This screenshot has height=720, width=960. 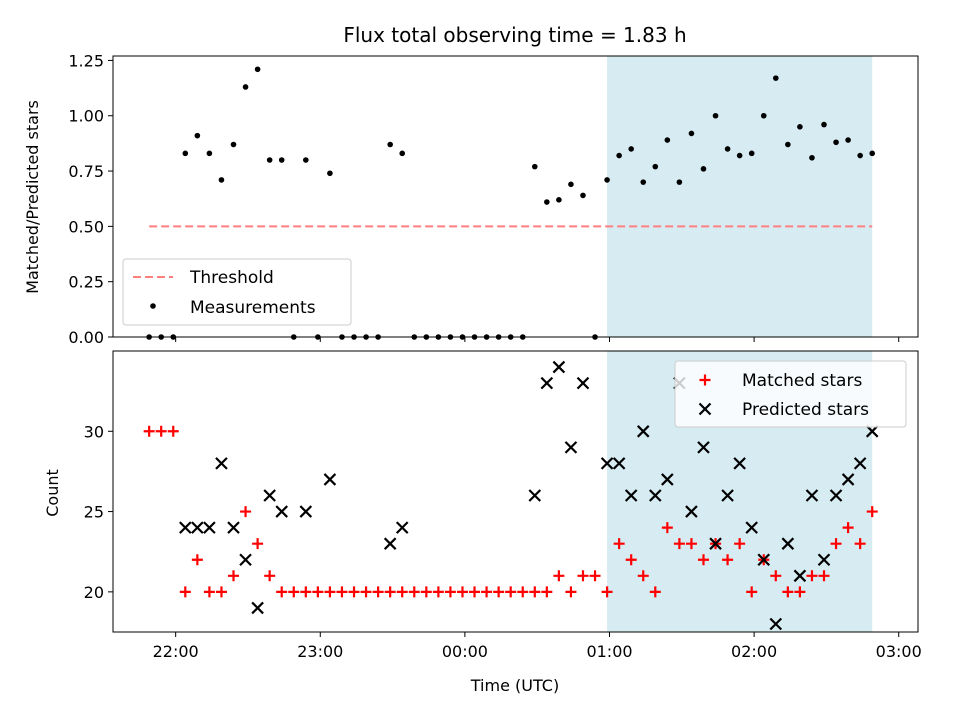 What do you see at coordinates (705, 380) in the screenshot?
I see `legend-matched-swatch` at bounding box center [705, 380].